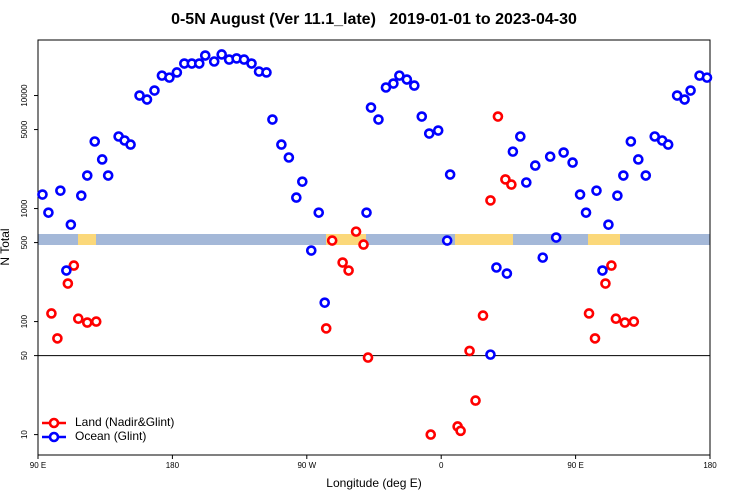 The width and height of the screenshot is (750, 500). What do you see at coordinates (441, 465) in the screenshot?
I see `x-tick-label: 0` at bounding box center [441, 465].